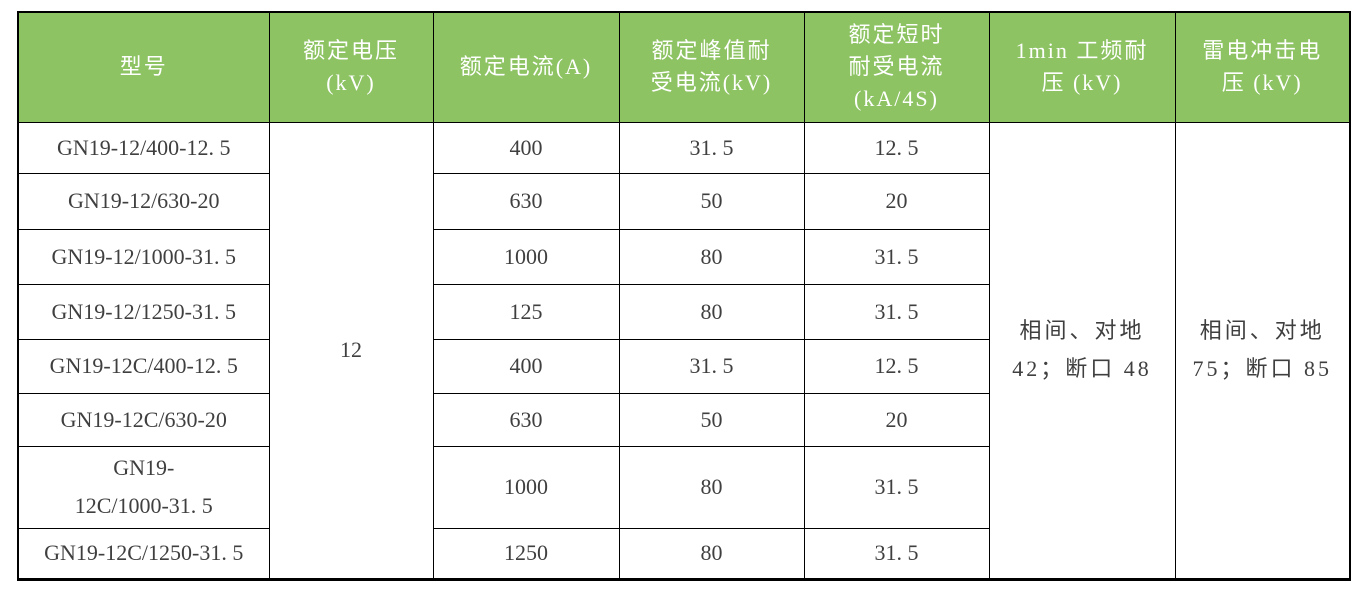  What do you see at coordinates (526, 311) in the screenshot?
I see `cell-rated-current: 125` at bounding box center [526, 311].